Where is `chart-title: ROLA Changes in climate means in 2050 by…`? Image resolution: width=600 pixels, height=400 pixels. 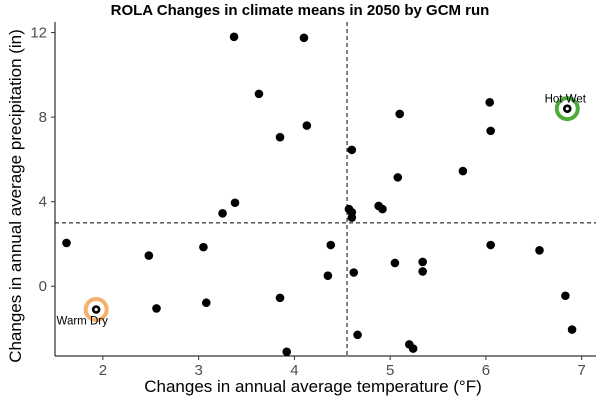 chart-title: ROLA Changes in climate means in 2050 by… is located at coordinates (300, 10).